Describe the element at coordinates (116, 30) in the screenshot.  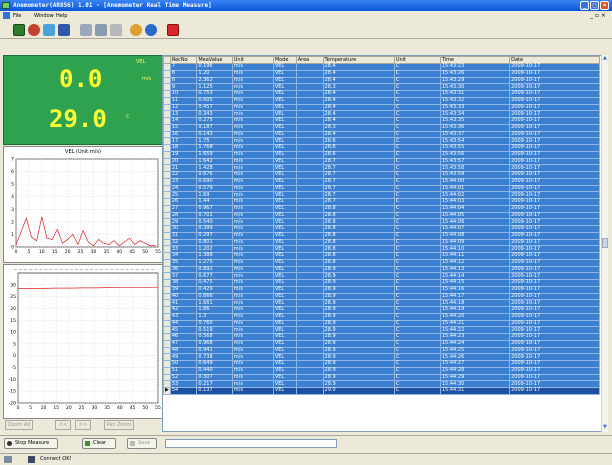
I see `settings-icon` at that location.